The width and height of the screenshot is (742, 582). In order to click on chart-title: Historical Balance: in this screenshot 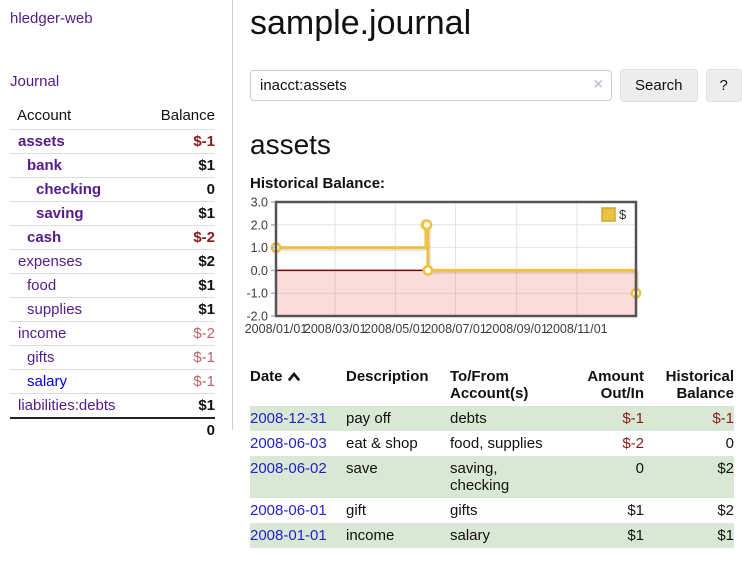, I will do `click(318, 183)`.